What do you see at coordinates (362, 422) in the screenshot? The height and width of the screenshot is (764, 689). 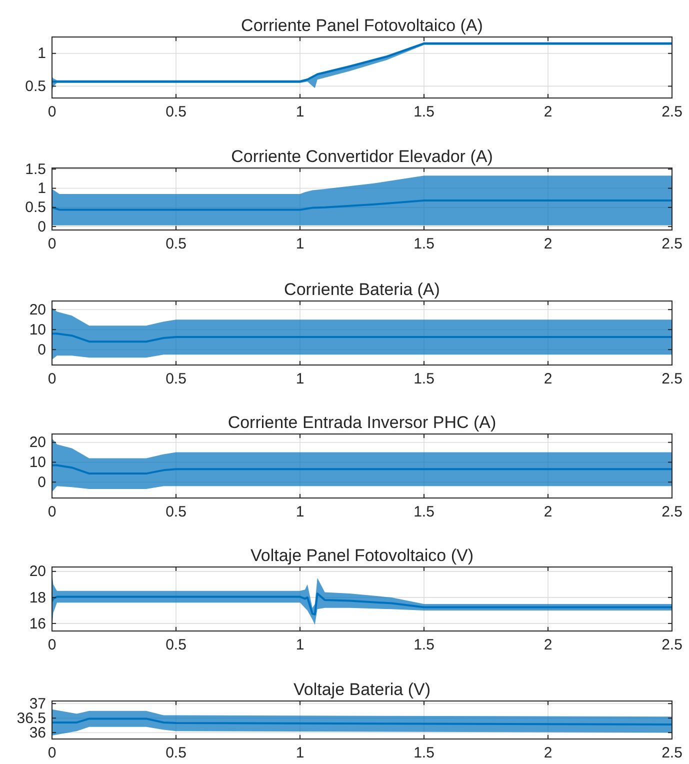 I see `chart-title: Corriente Entrada Inversor PHC (A)` at bounding box center [362, 422].